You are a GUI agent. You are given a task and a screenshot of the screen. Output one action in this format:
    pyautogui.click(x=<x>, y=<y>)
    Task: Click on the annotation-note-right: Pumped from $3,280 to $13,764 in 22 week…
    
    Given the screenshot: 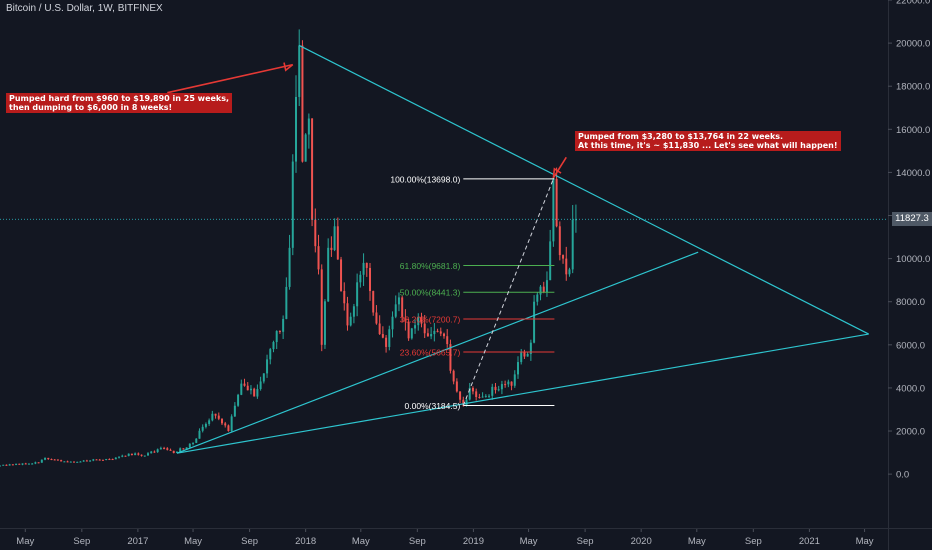 What is the action you would take?
    pyautogui.click(x=708, y=141)
    